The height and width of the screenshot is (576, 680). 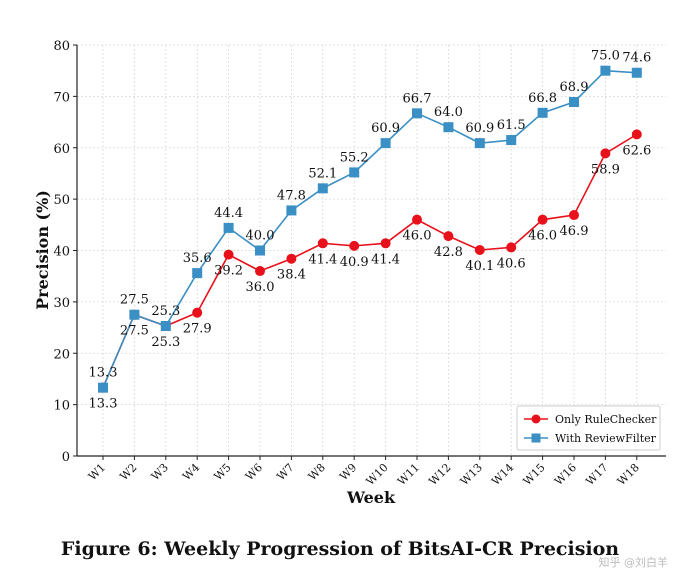 I want to click on x-tick-label: W8, so click(x=317, y=472).